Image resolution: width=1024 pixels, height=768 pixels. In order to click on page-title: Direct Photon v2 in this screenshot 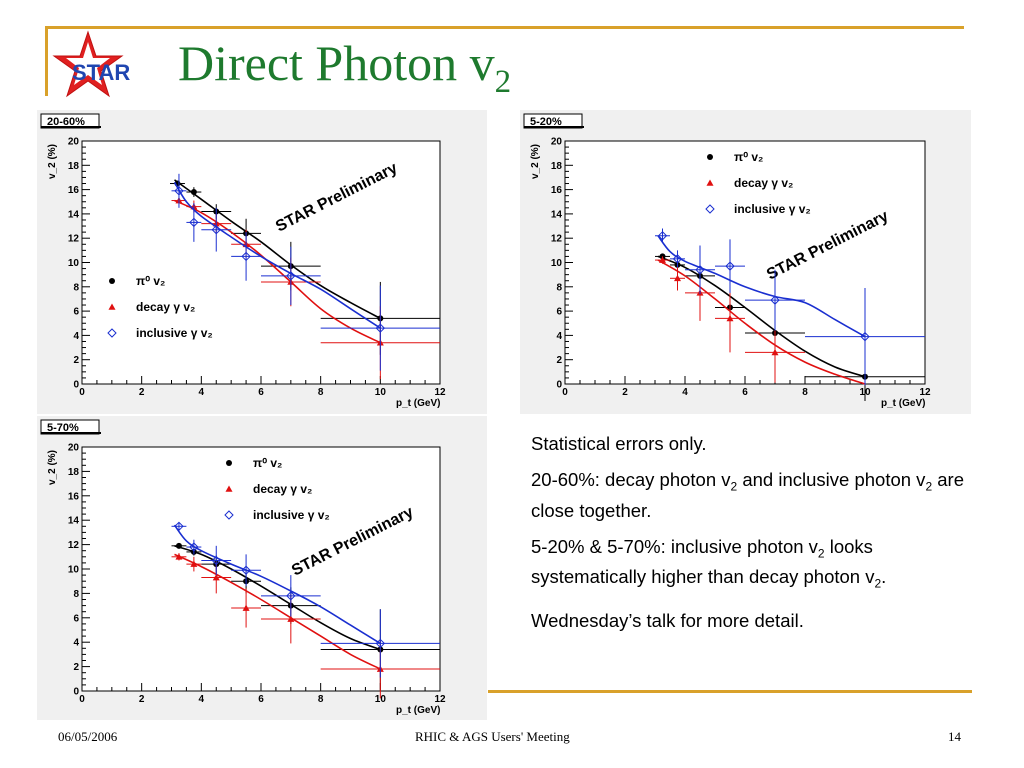, I will do `click(344, 68)`.